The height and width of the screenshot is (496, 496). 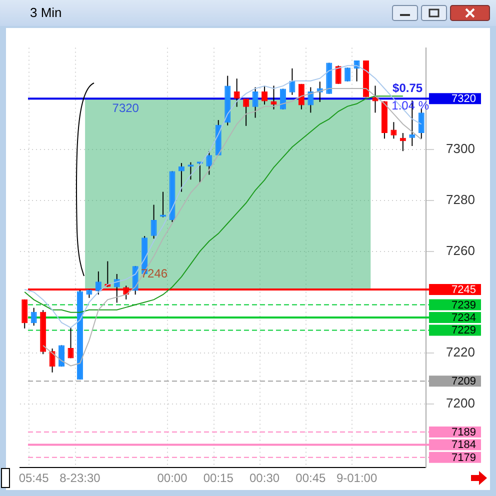 What do you see at coordinates (265, 478) in the screenshot?
I see `x-tick-label: 00:30` at bounding box center [265, 478].